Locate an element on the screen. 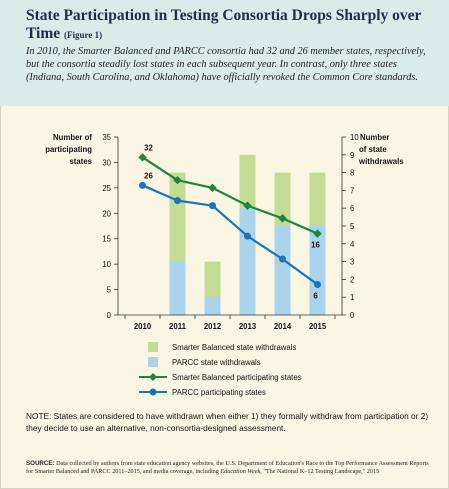  parcc-participating-data-label-2015: 6 is located at coordinates (315, 295).